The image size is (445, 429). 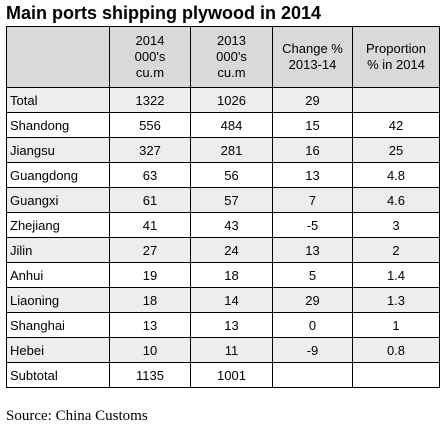 I want to click on value-2013: 281, so click(x=231, y=150).